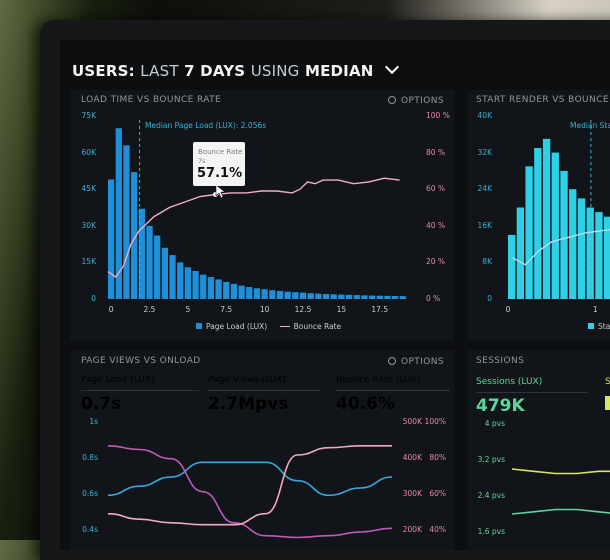 The image size is (610, 560). I want to click on render-legend: Sta, so click(599, 326).